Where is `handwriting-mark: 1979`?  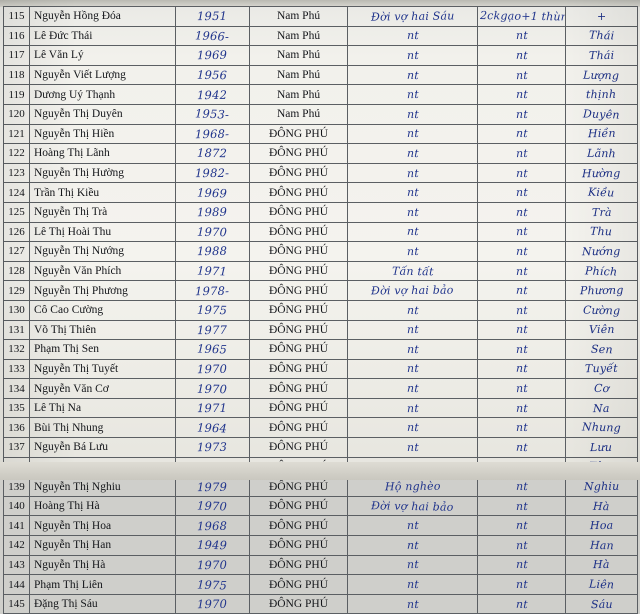
handwriting-mark: 1979 is located at coordinates (212, 486).